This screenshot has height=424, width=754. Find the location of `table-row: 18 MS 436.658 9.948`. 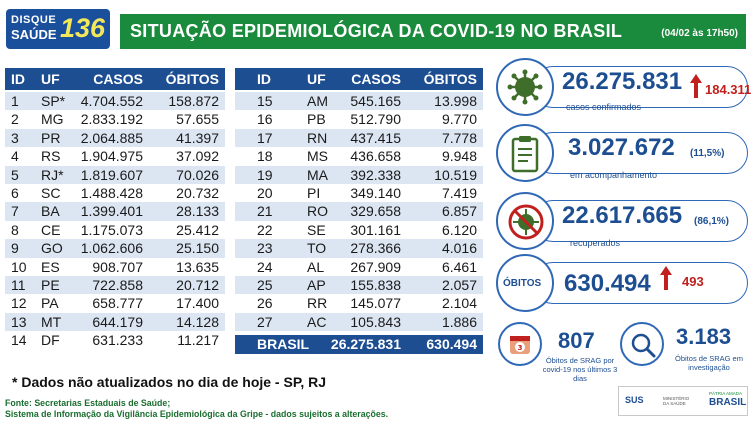

table-row: 18 MS 436.658 9.948 is located at coordinates (359, 156).